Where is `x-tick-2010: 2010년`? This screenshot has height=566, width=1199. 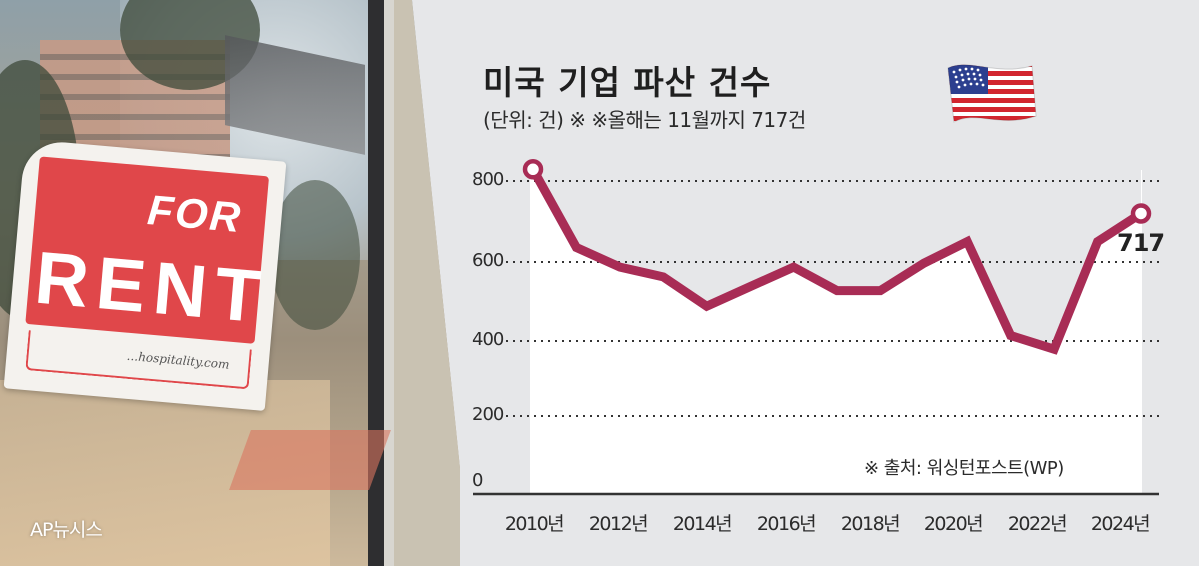 x-tick-2010: 2010년 is located at coordinates (534, 524).